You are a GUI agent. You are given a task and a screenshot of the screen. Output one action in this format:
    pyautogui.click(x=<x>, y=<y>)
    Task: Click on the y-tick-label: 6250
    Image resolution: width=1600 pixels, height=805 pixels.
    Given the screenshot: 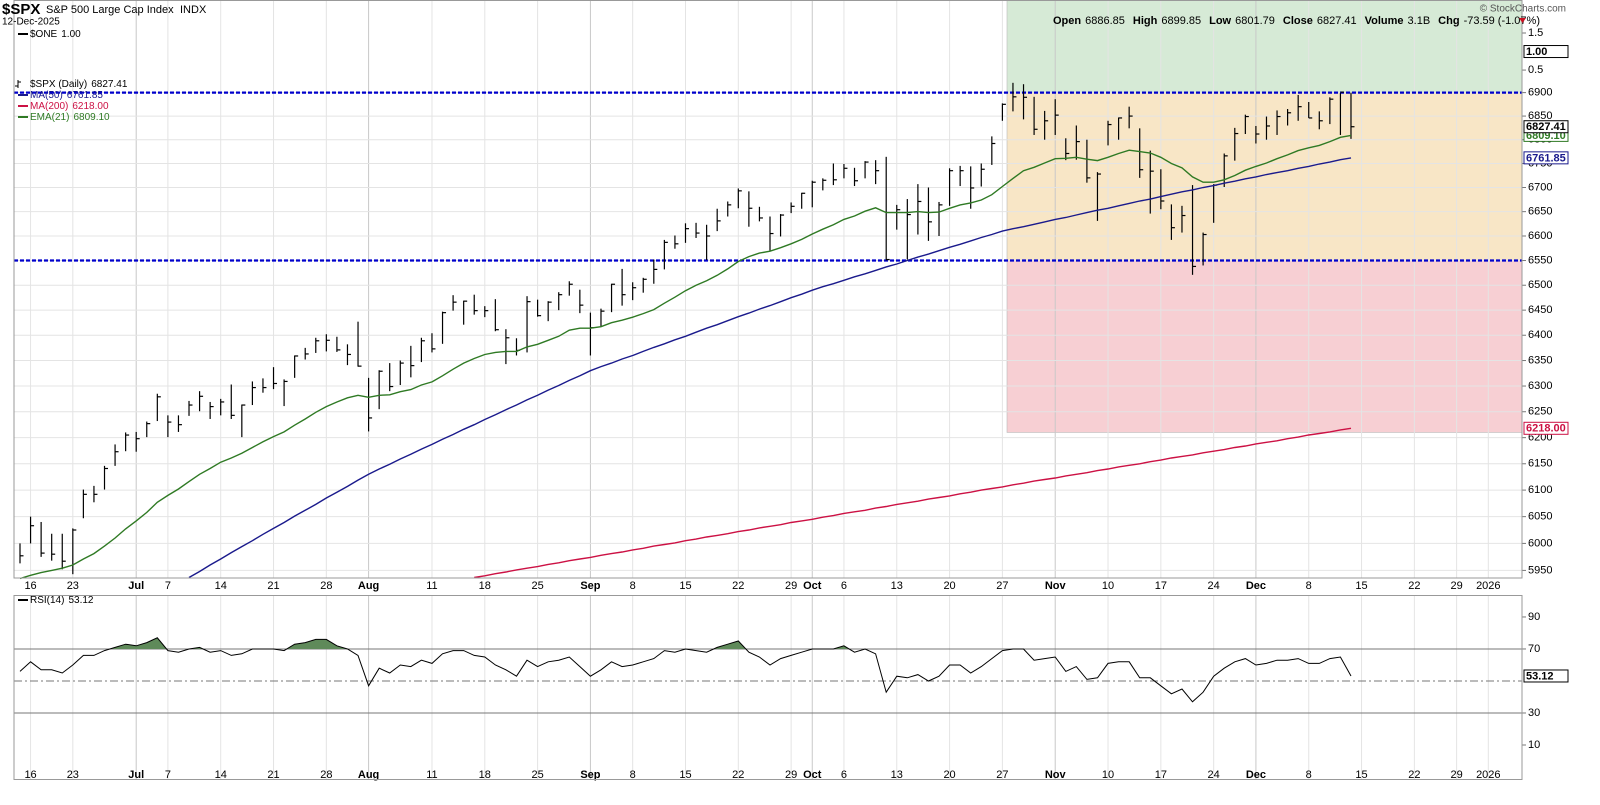 What is the action you would take?
    pyautogui.click(x=1540, y=412)
    